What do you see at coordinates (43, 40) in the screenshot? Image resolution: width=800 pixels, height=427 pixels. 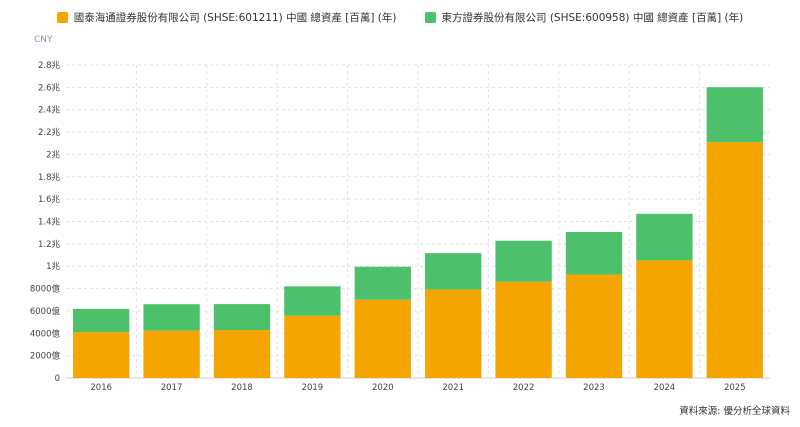 I see `currency-unit-label: CNY` at bounding box center [43, 40].